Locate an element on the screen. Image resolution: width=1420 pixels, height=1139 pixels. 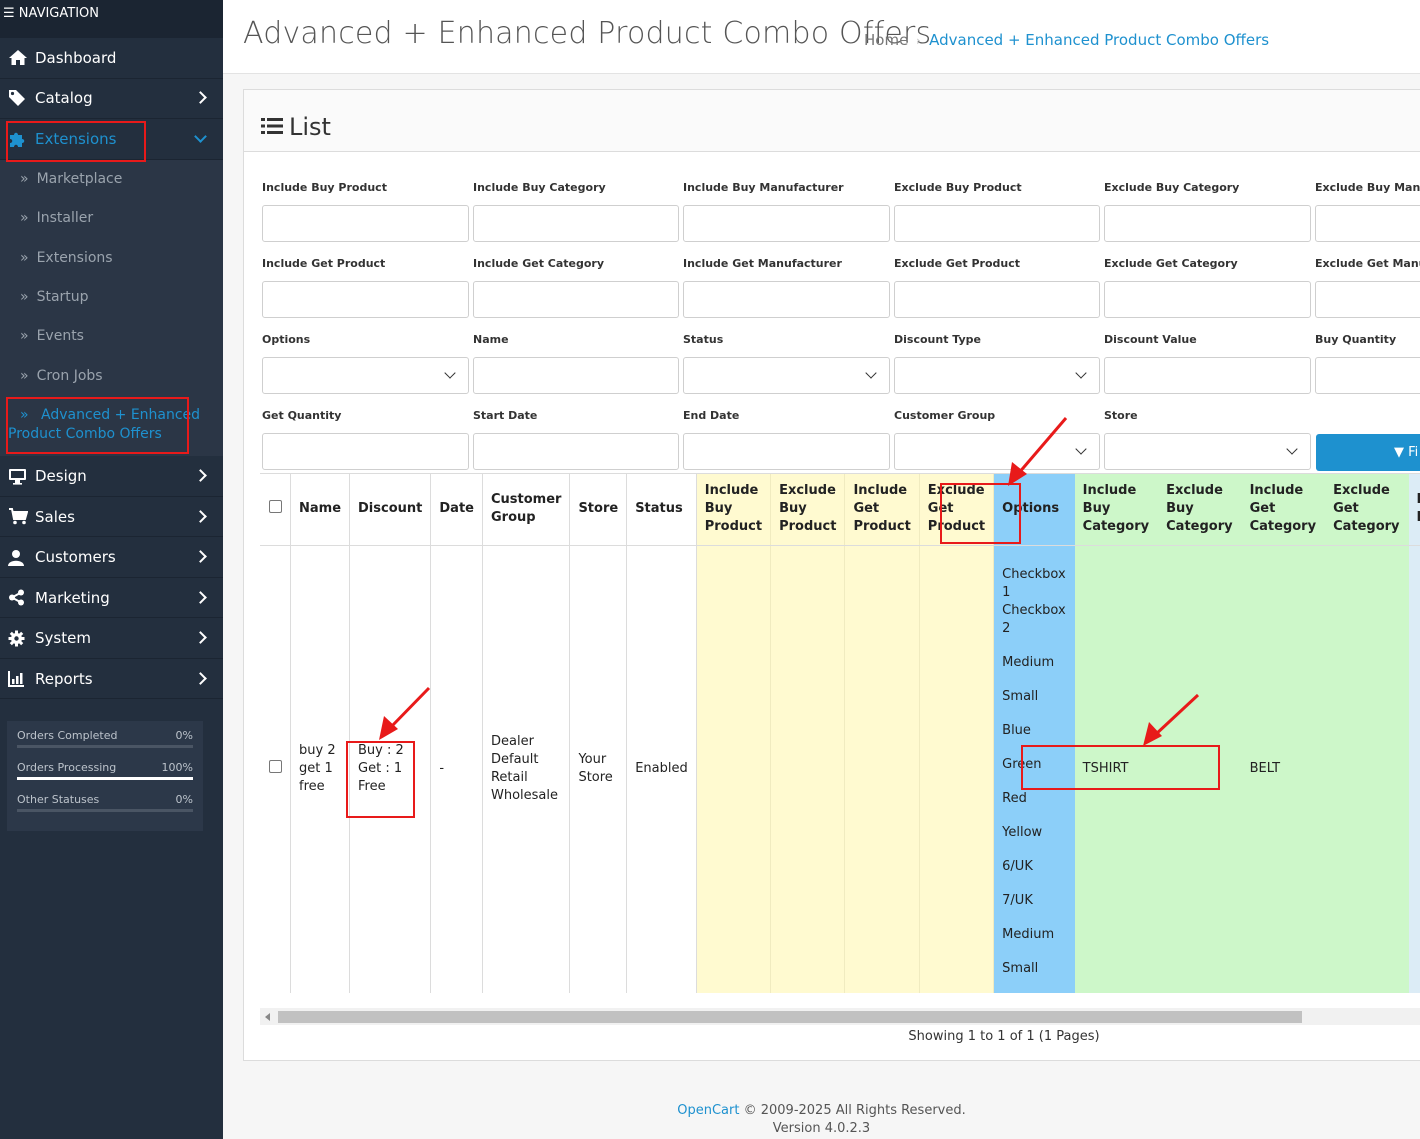
options-select is located at coordinates (365, 375).